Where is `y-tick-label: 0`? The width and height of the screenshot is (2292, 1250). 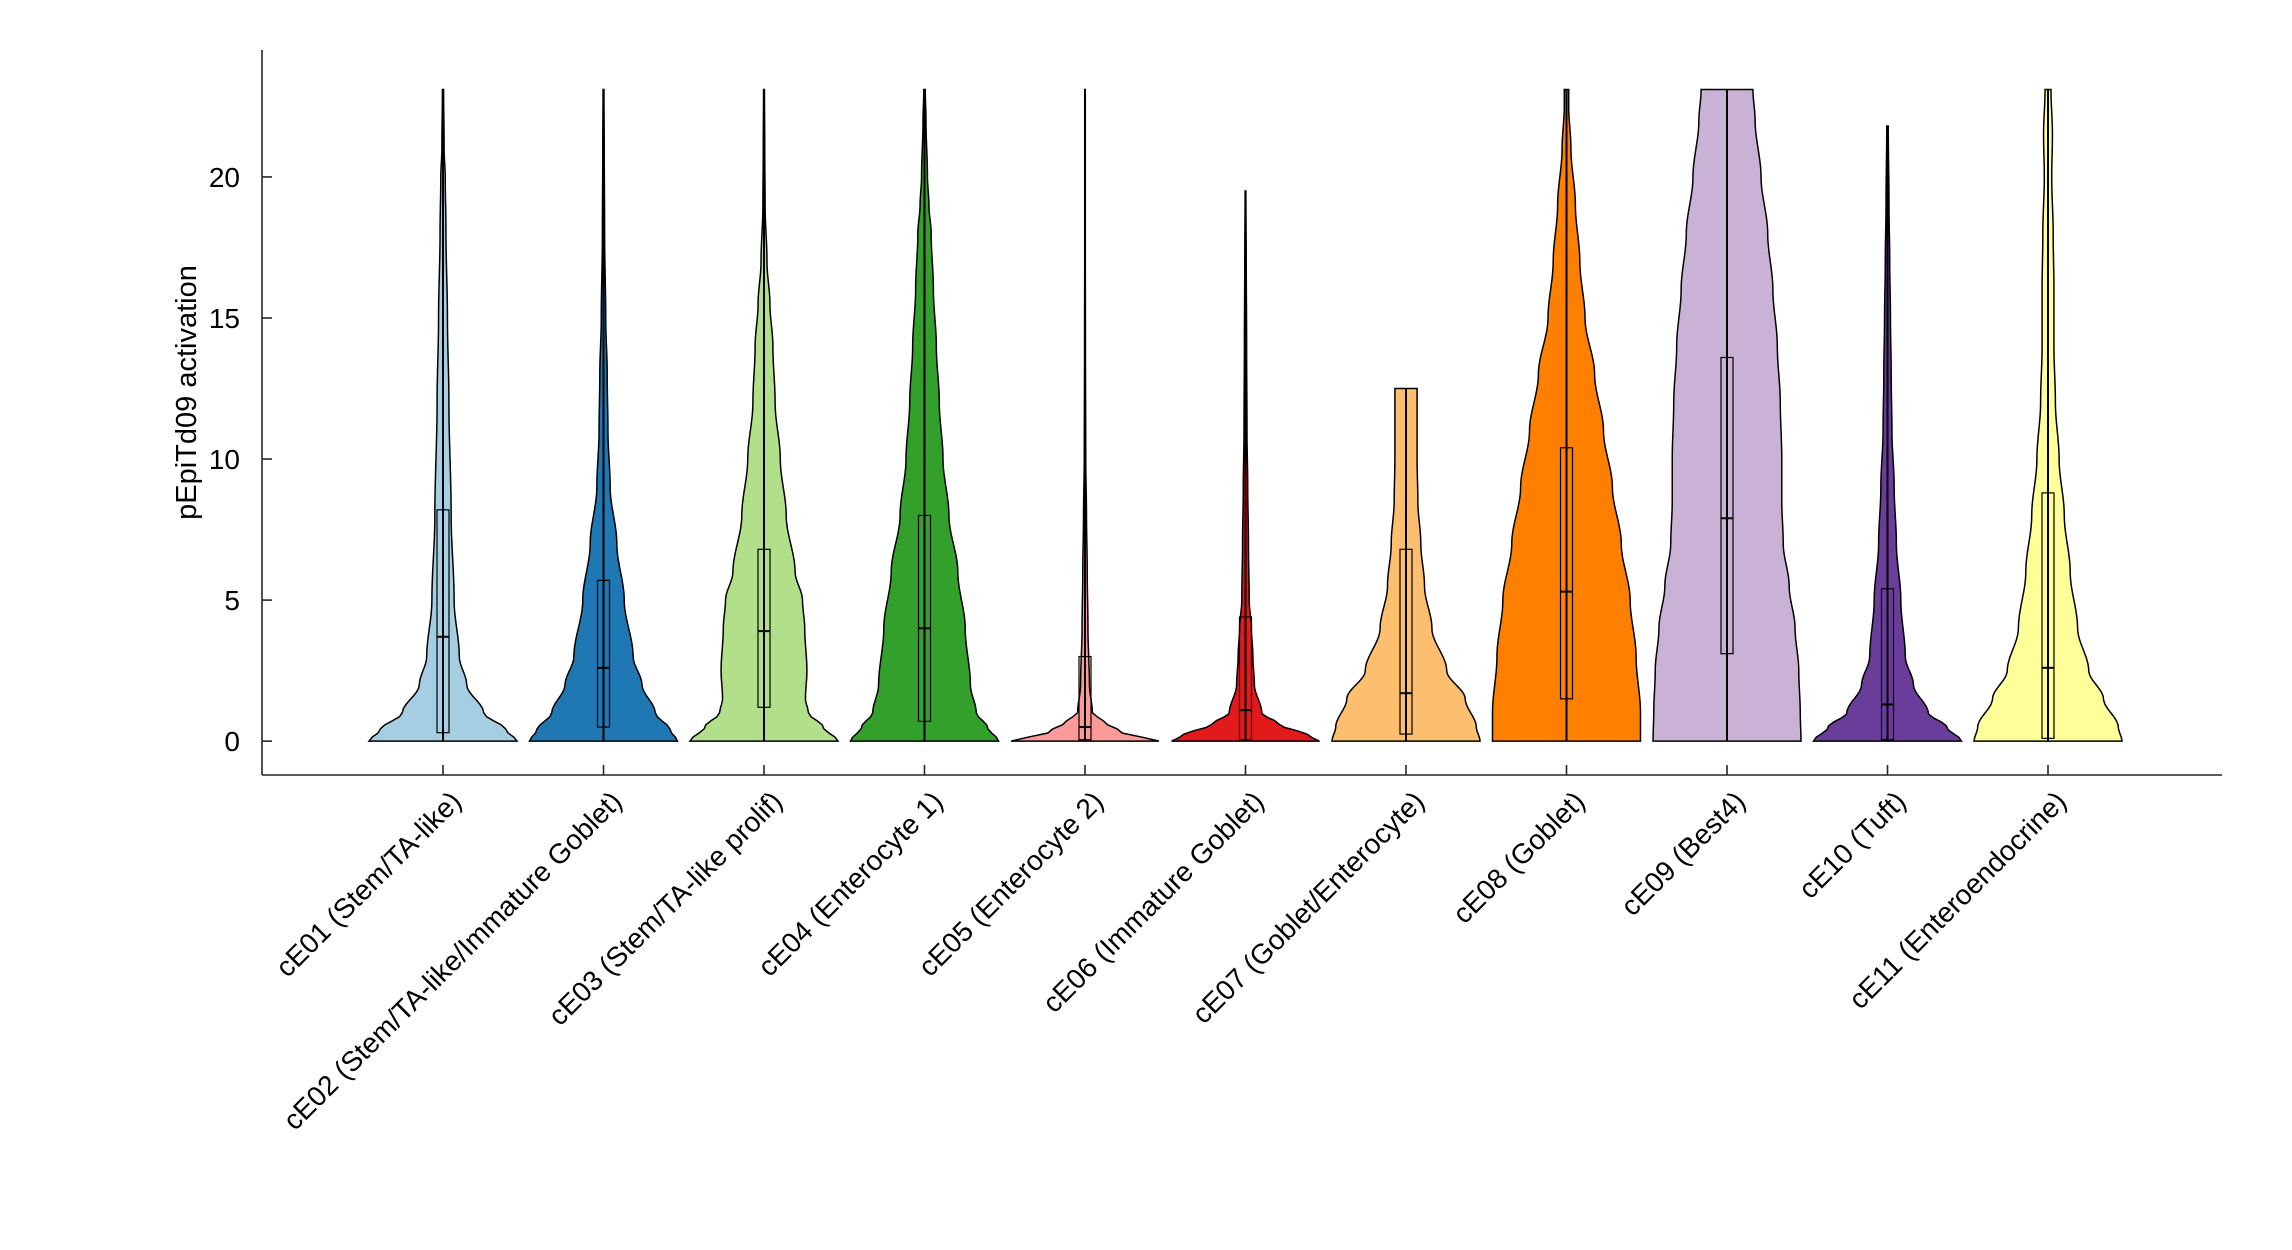
y-tick-label: 0 is located at coordinates (232, 741).